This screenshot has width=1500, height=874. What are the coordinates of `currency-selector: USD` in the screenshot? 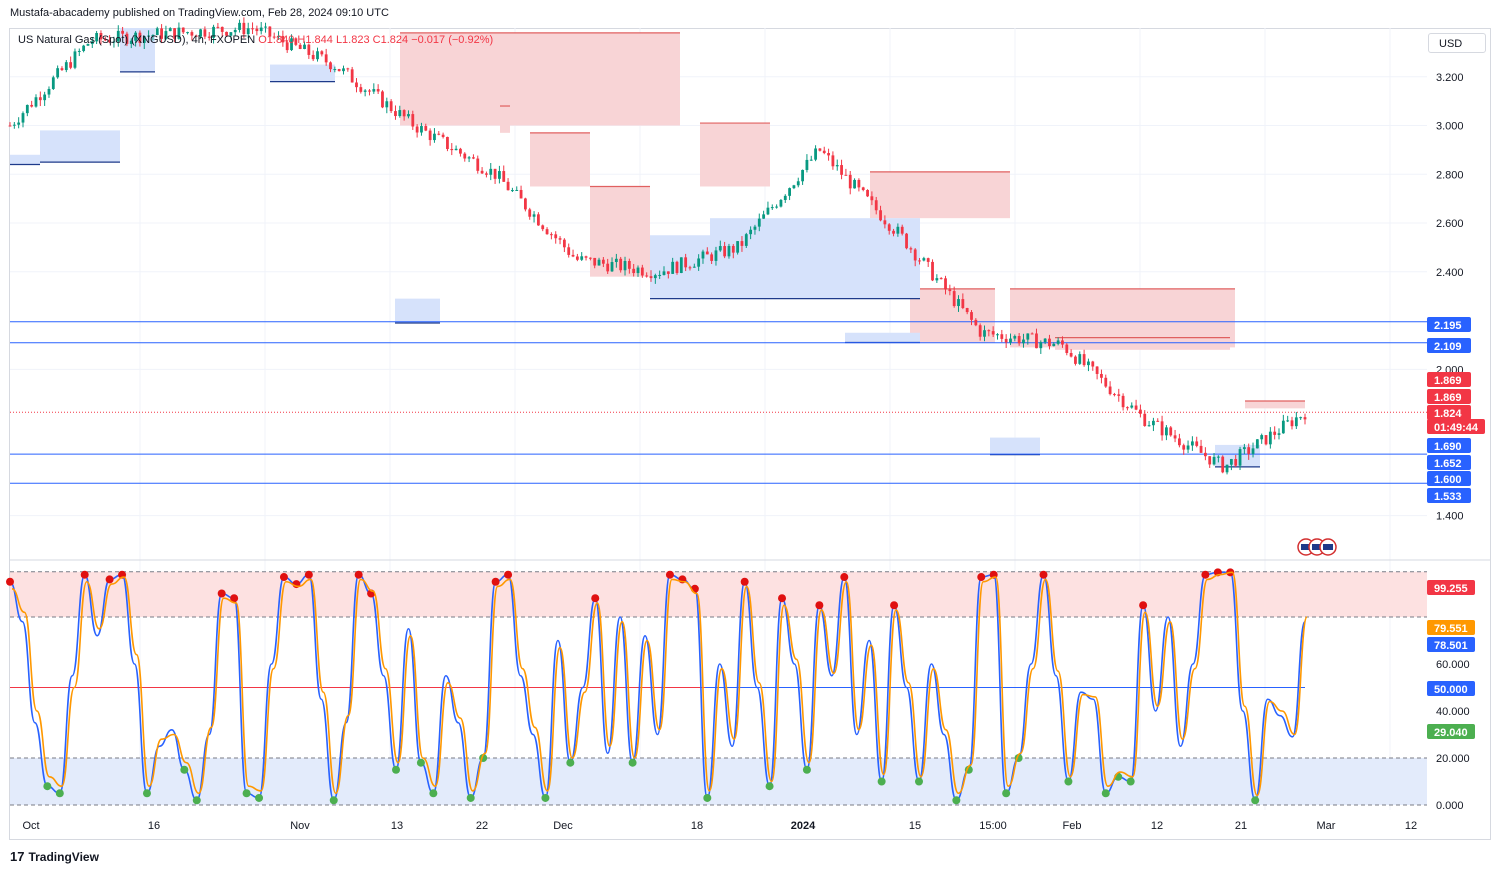 It's located at (1457, 43).